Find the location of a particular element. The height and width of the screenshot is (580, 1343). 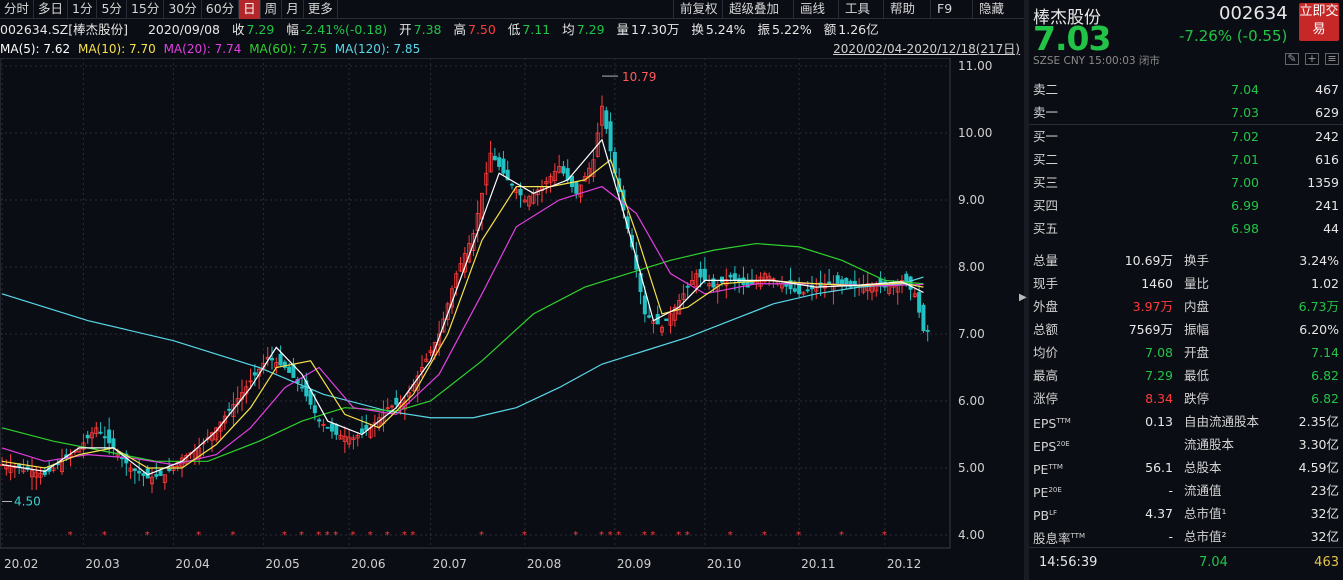

stat-row: 总量 10.69万 换手 3.24% is located at coordinates (1186, 260).